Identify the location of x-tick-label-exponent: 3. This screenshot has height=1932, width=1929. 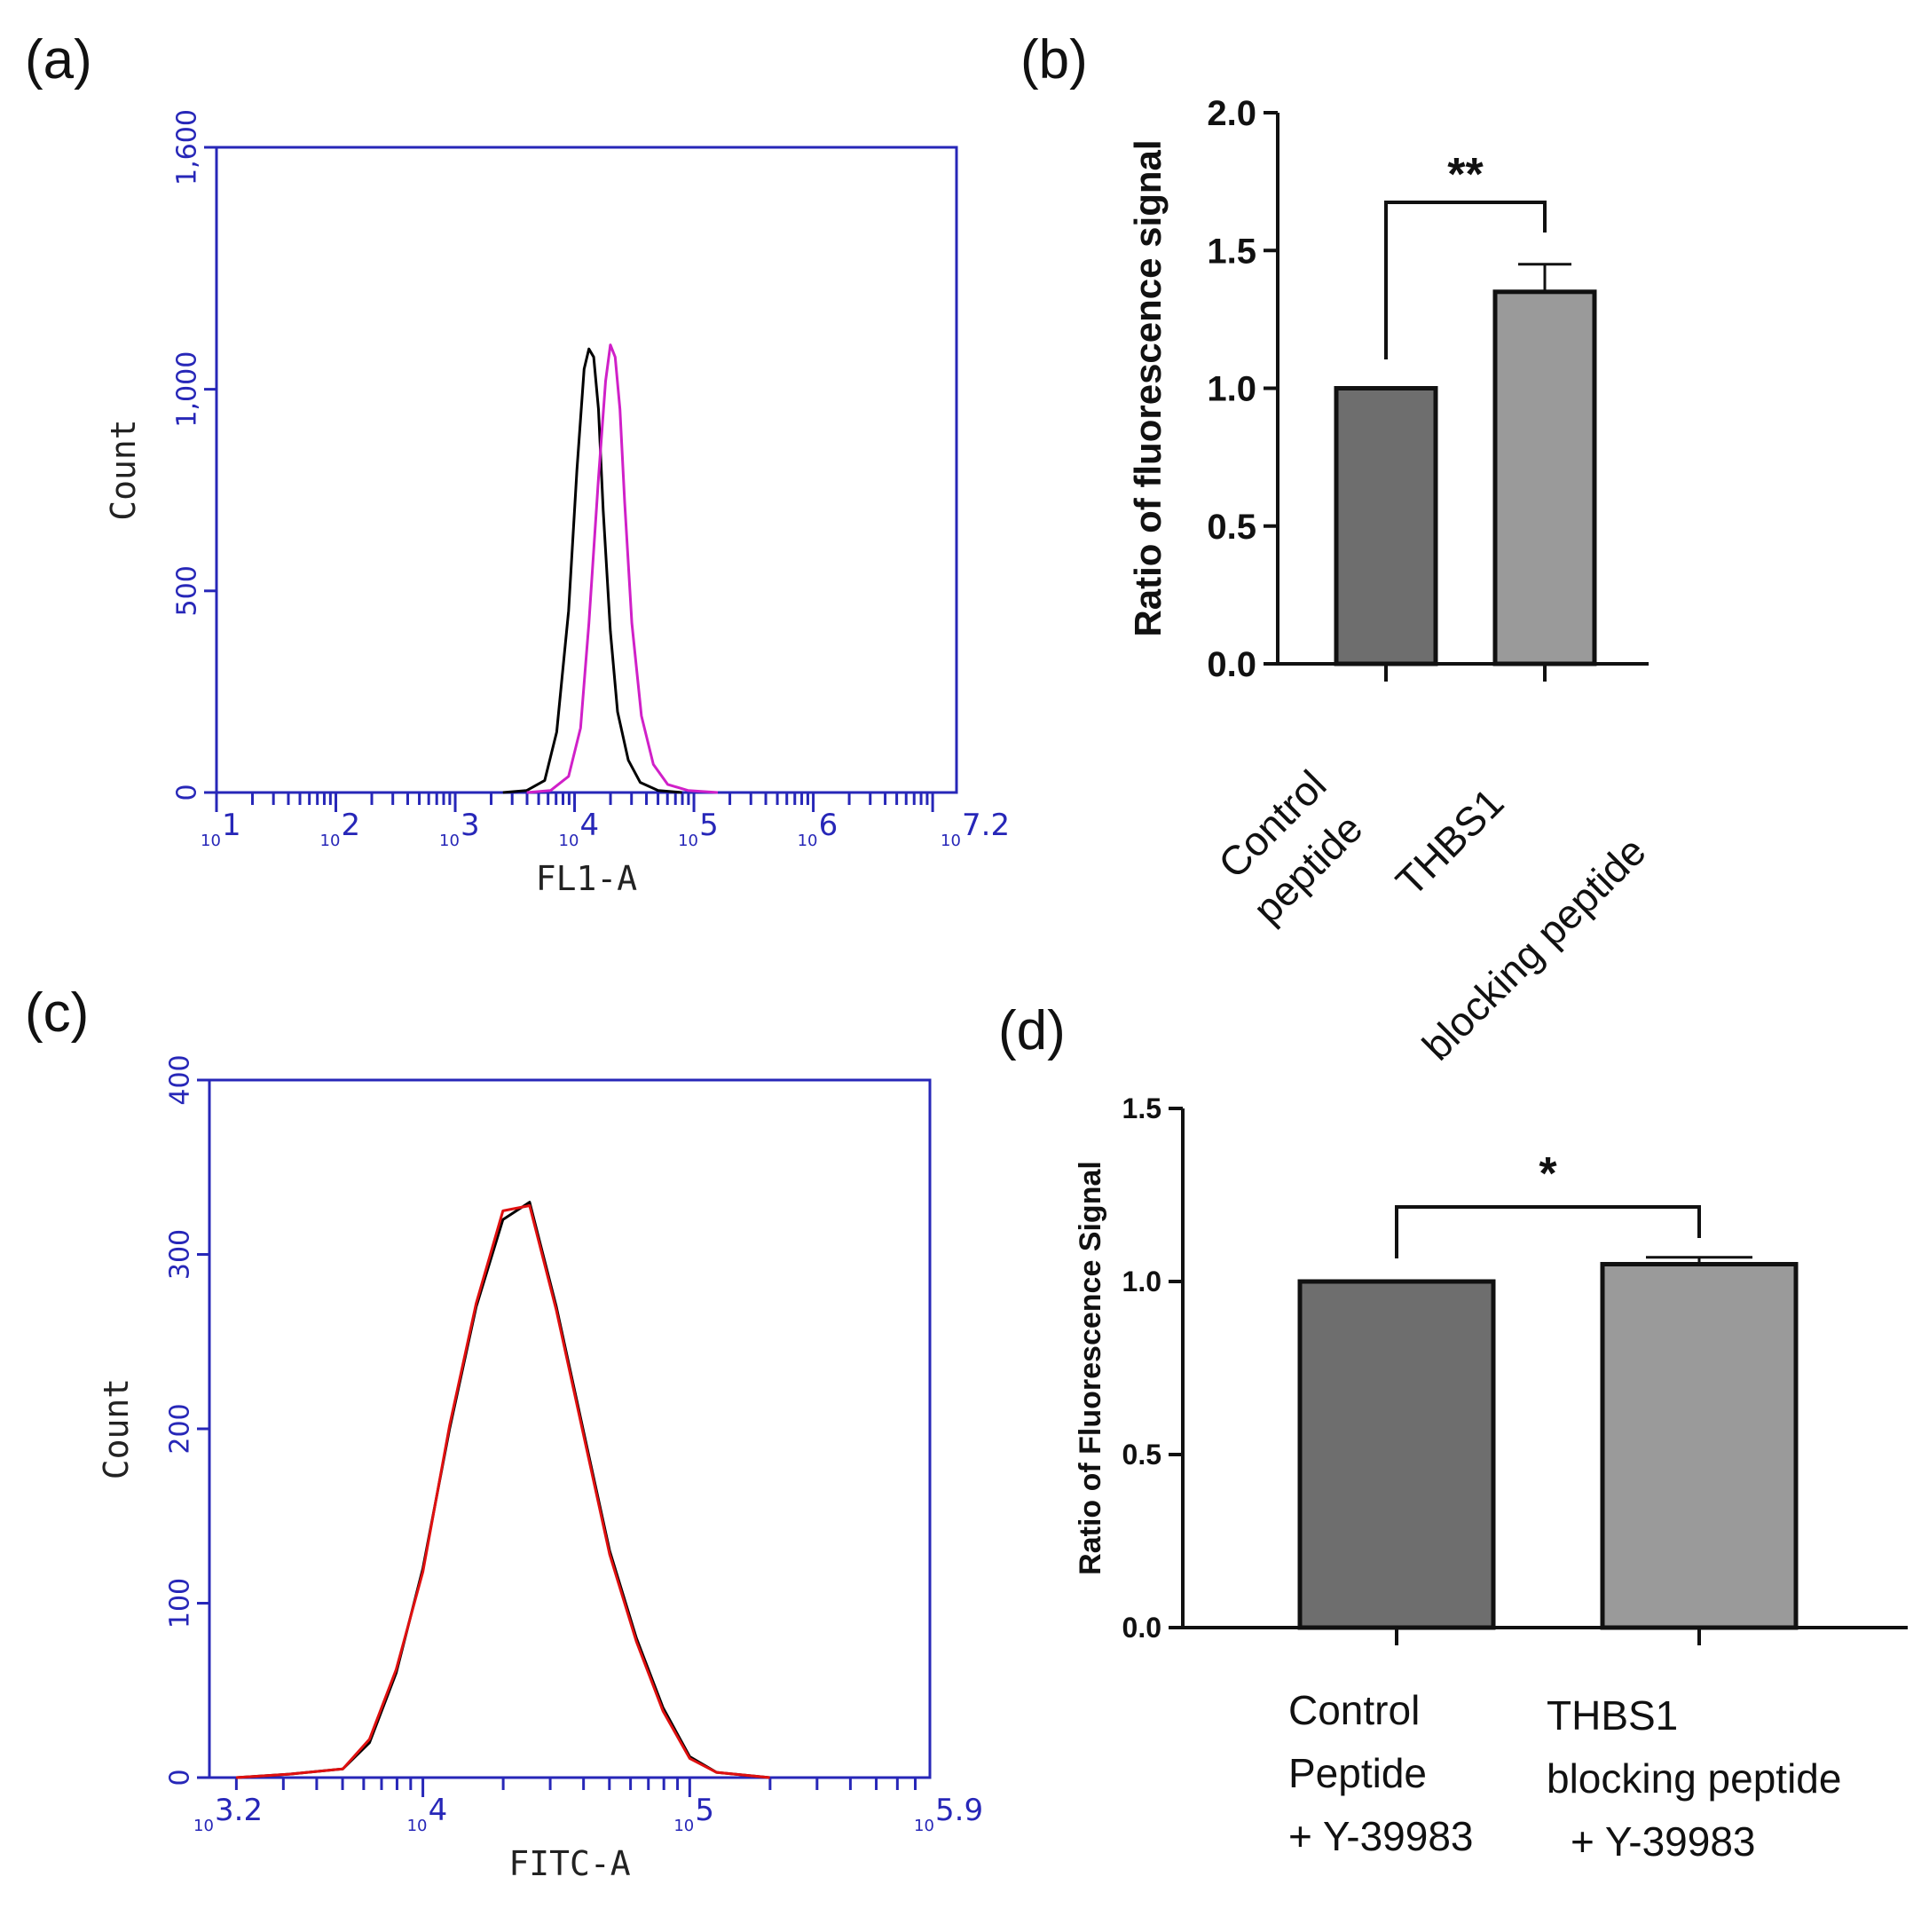
(470, 825).